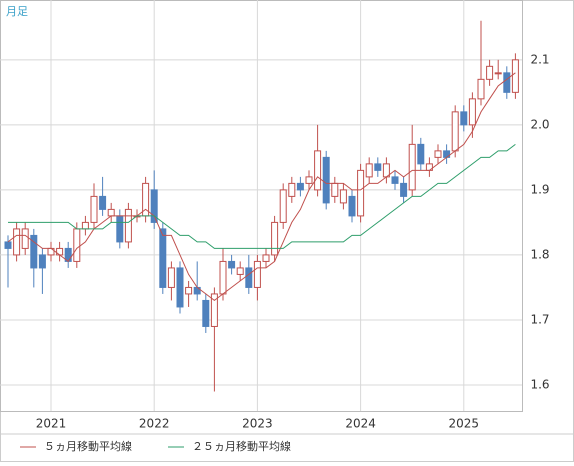 The height and width of the screenshot is (466, 574). What do you see at coordinates (17, 11) in the screenshot?
I see `subtitle: 月足` at bounding box center [17, 11].